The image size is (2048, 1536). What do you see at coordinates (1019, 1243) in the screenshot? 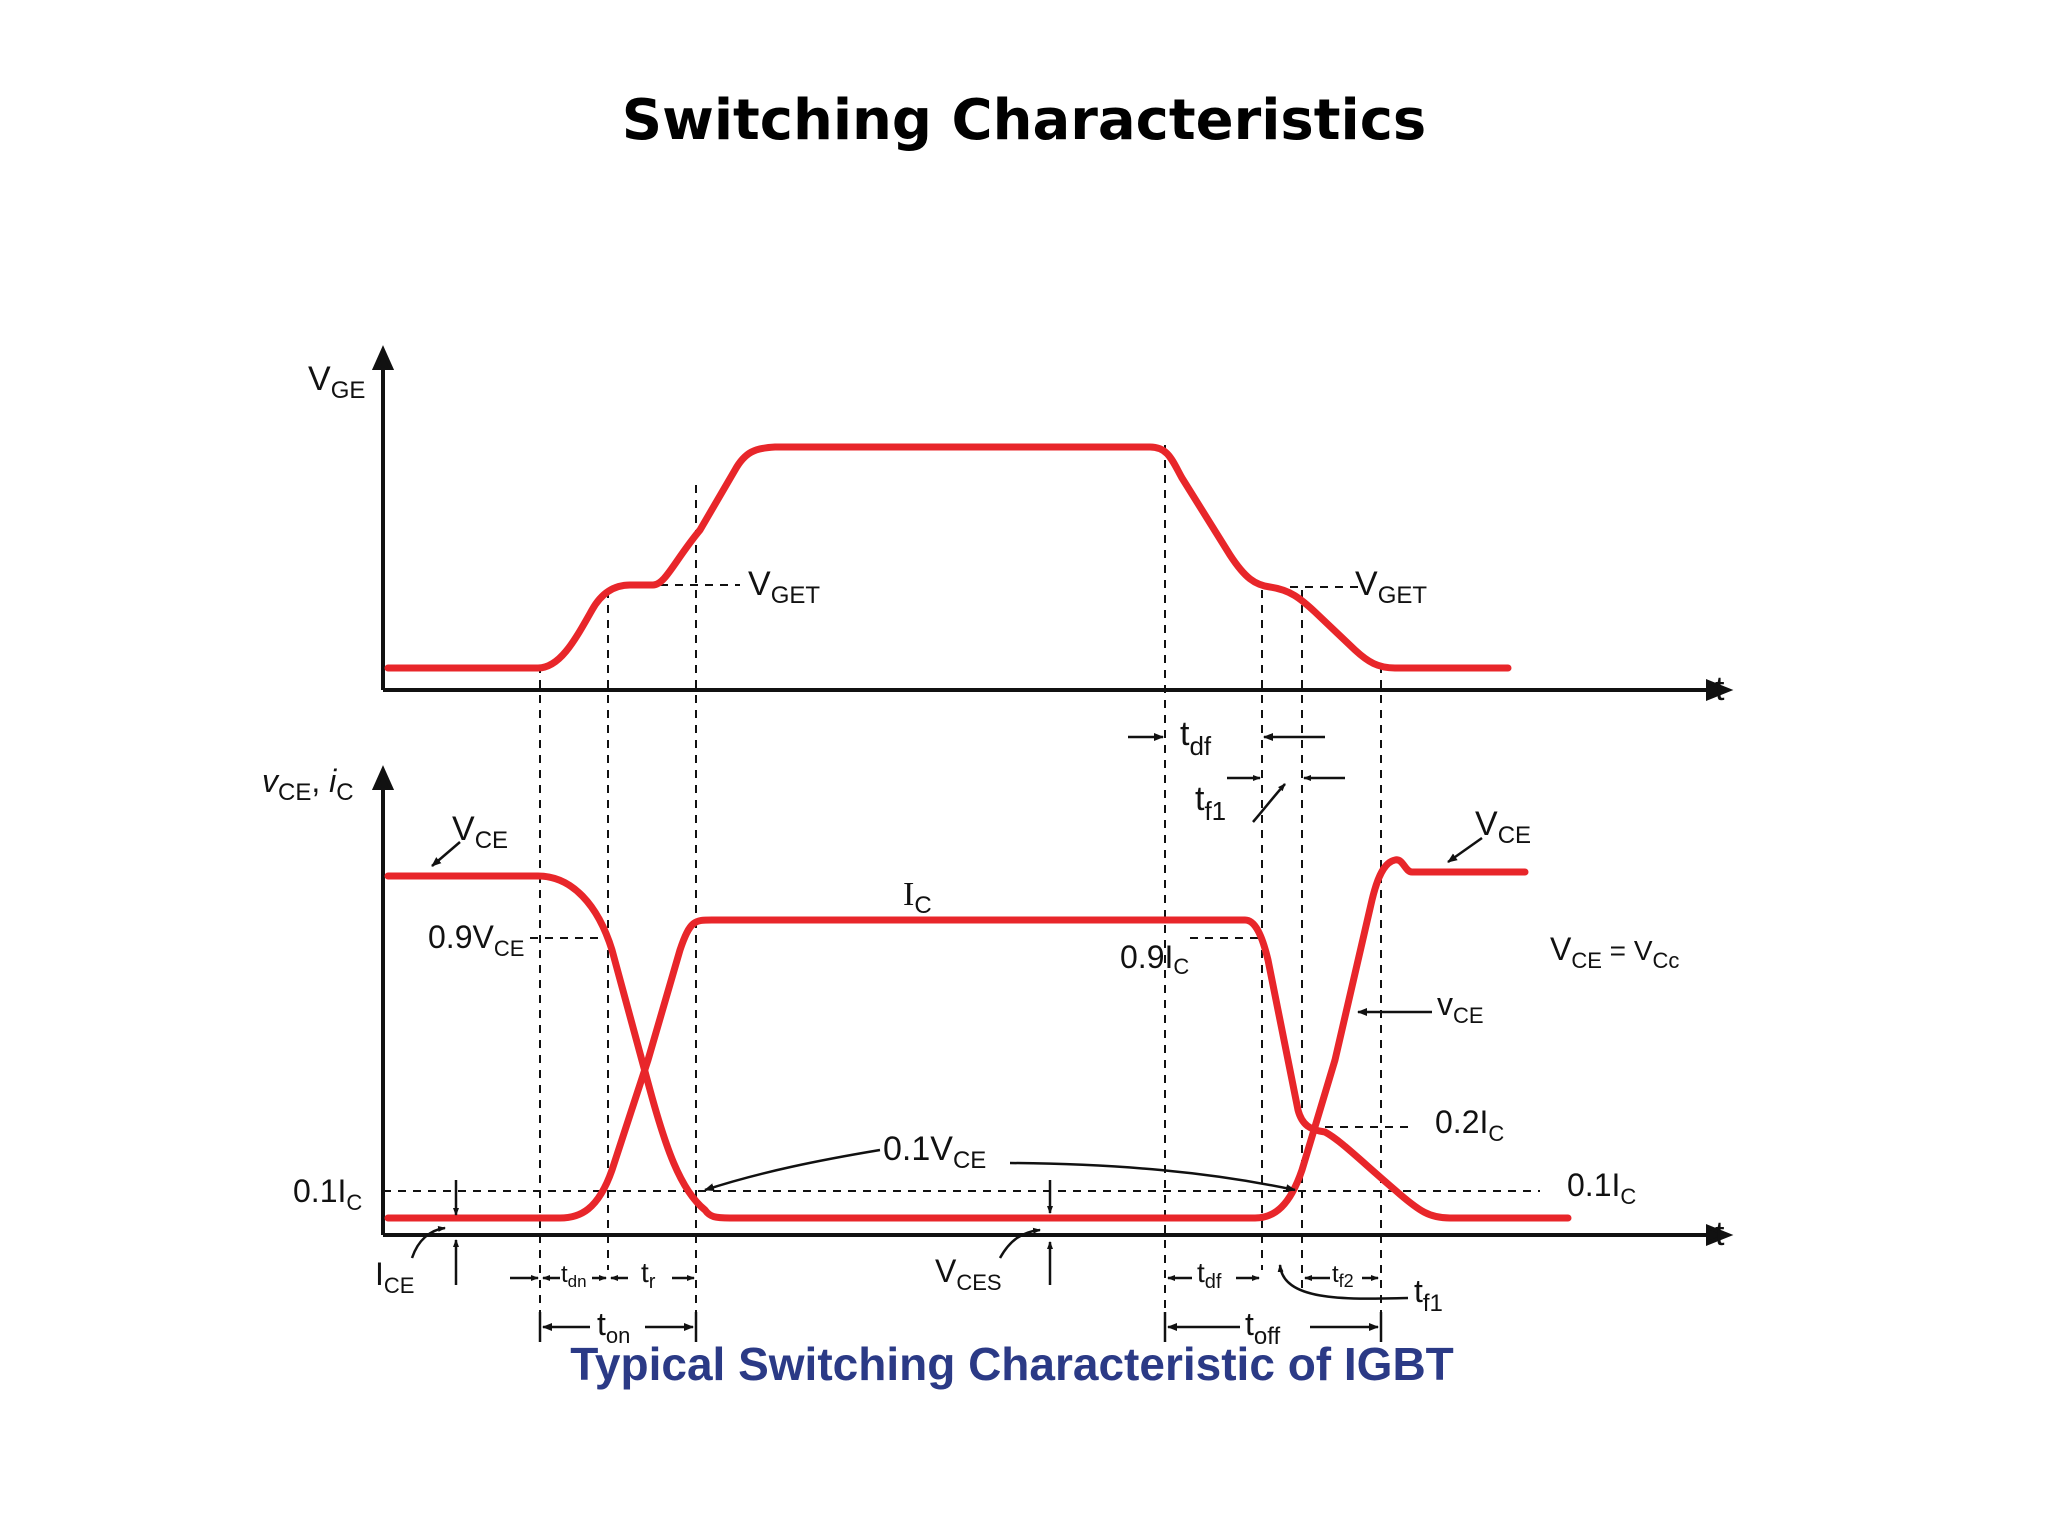
I see `vces-pointer` at bounding box center [1019, 1243].